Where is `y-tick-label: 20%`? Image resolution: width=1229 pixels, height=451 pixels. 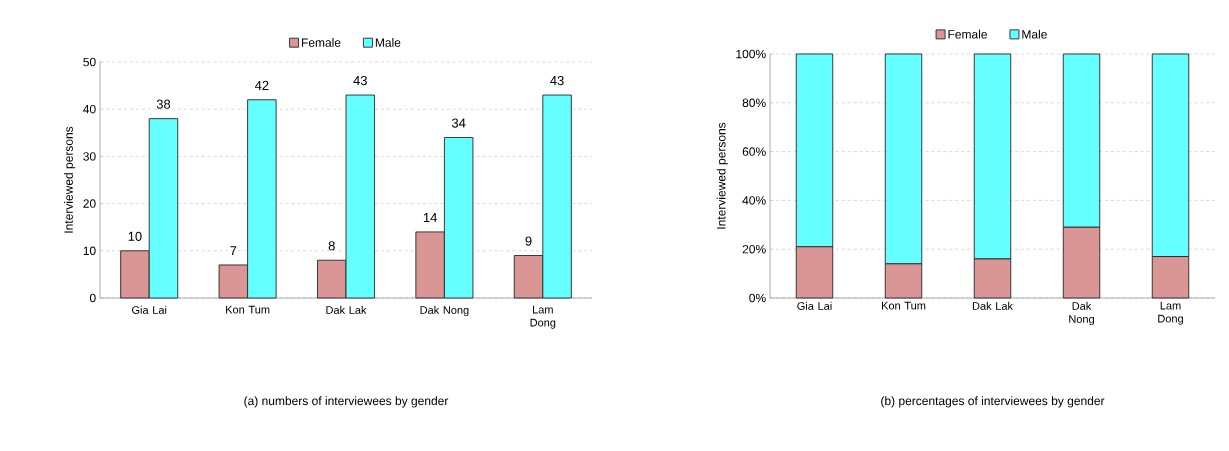
y-tick-label: 20% is located at coordinates (754, 249).